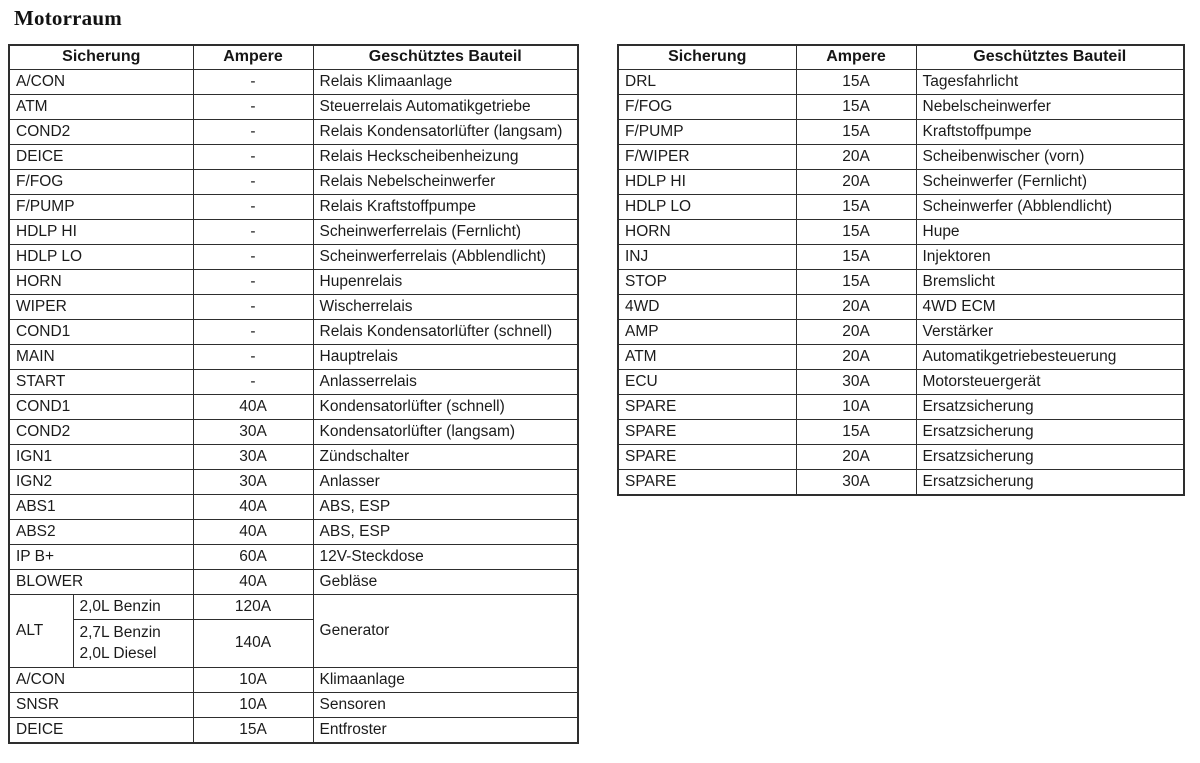 The height and width of the screenshot is (763, 1200). I want to click on component-cell: Automatikgetriebesteuerung, so click(1050, 356).